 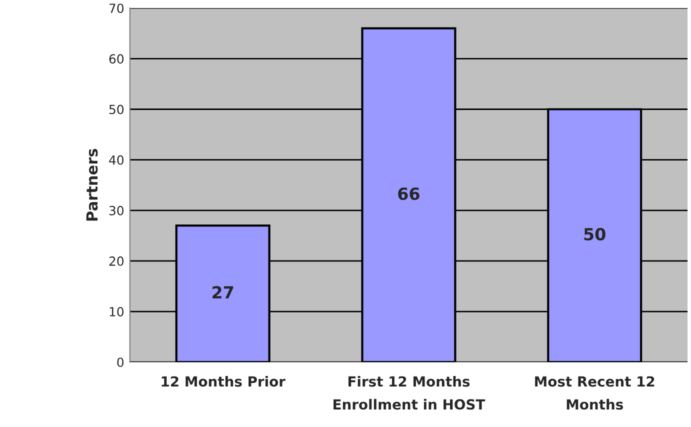 What do you see at coordinates (116, 9) in the screenshot?
I see `y-tick-label: 70` at bounding box center [116, 9].